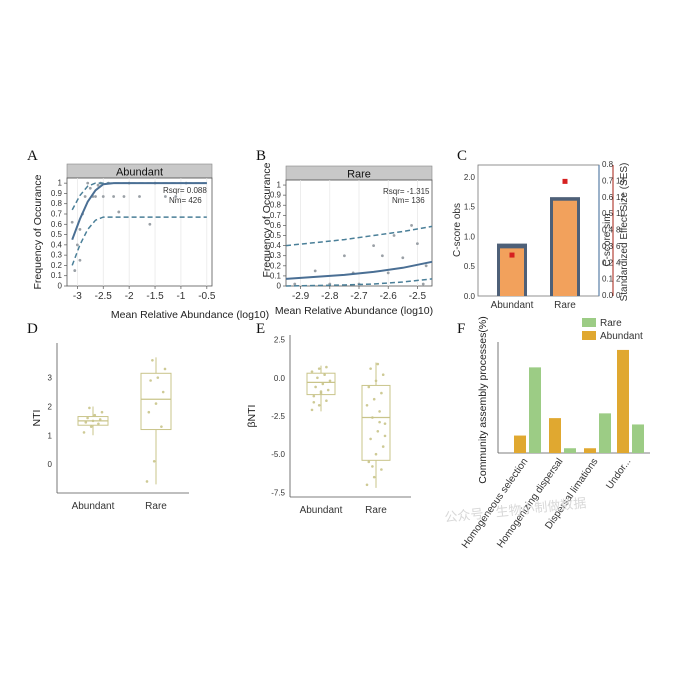 Image resolution: width=700 pixels, height=700 pixels. Describe the element at coordinates (276, 275) in the screenshot. I see `panel-b-ytick-label: 0.1` at that location.